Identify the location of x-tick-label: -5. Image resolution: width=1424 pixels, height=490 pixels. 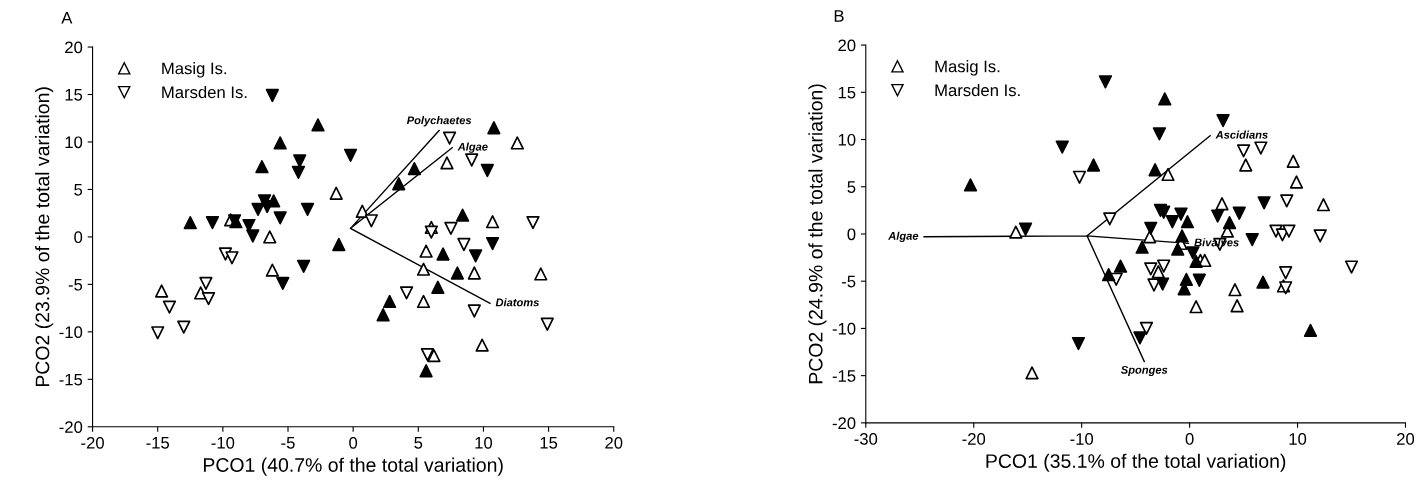
(288, 443).